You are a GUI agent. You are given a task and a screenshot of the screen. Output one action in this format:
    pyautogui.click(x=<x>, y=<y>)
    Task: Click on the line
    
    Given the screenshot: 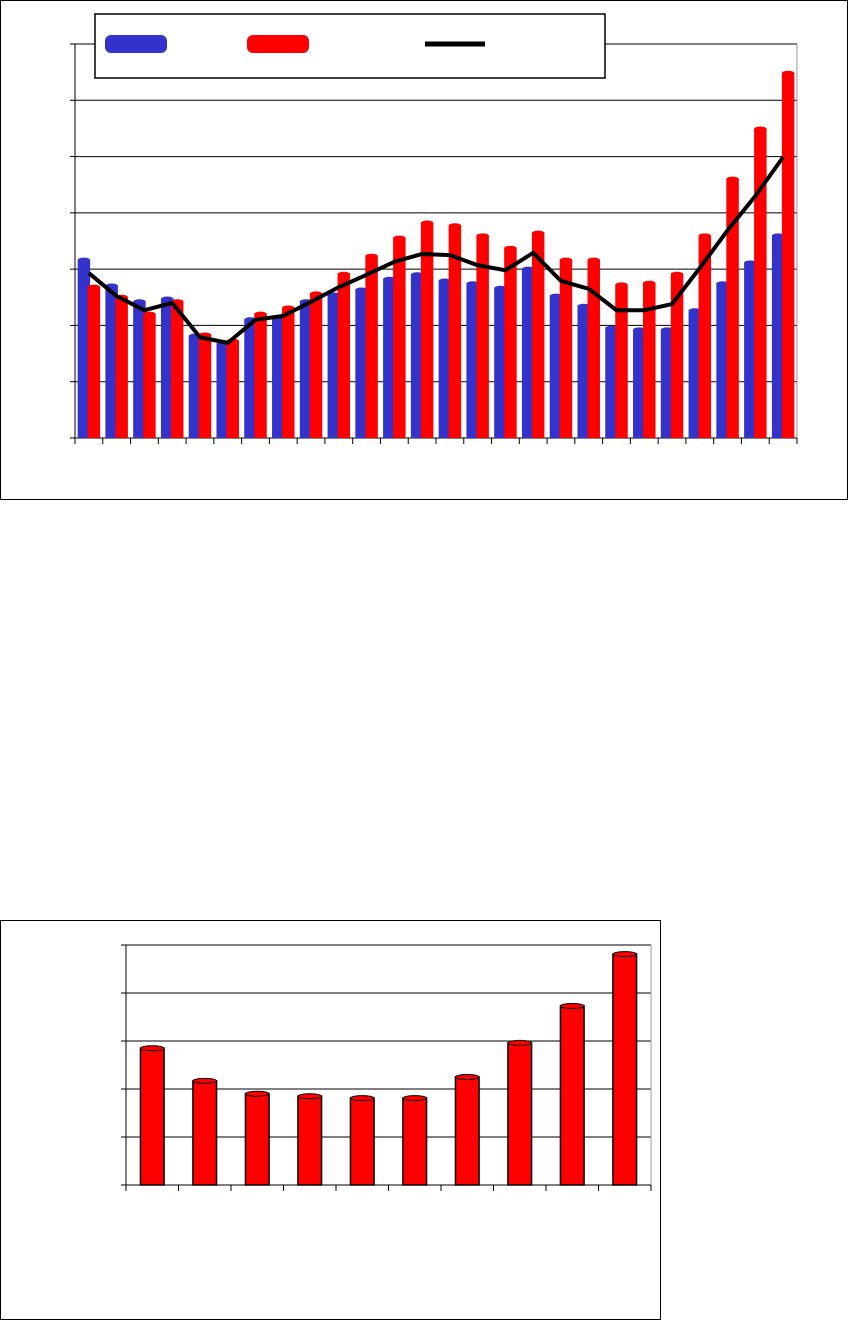 What is the action you would take?
    pyautogui.click(x=436, y=250)
    